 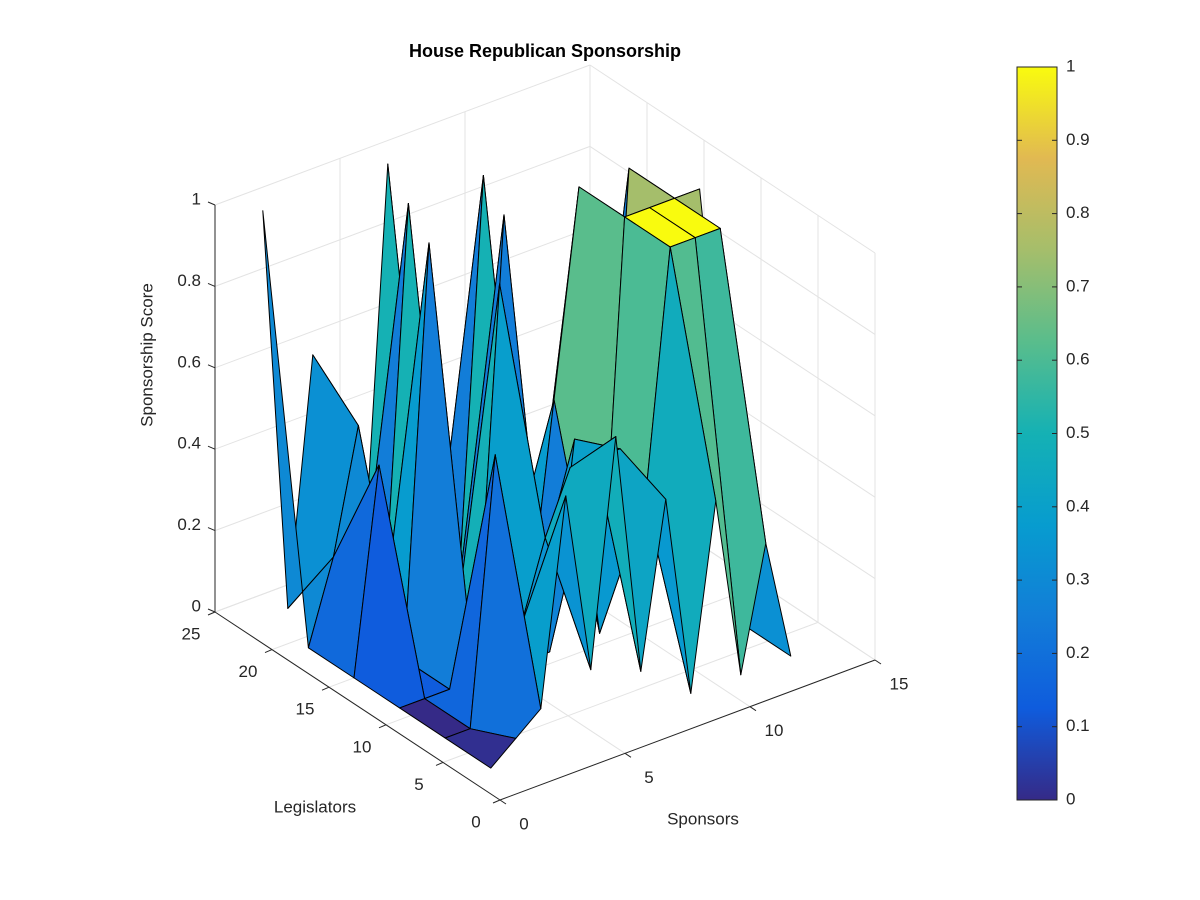 I want to click on z-tick-label: 0.4, so click(x=189, y=443).